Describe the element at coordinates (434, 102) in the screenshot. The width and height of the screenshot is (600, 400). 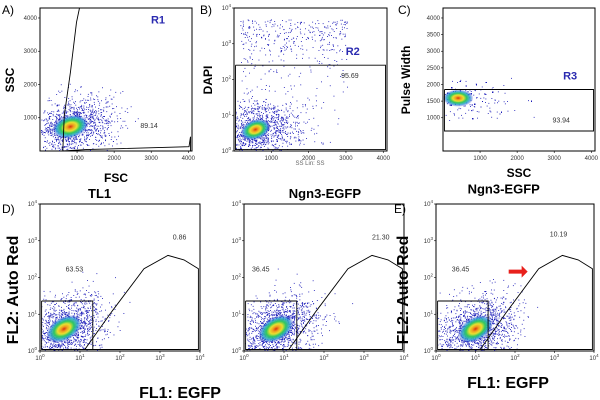
I see `y-tick-label: 1500` at that location.